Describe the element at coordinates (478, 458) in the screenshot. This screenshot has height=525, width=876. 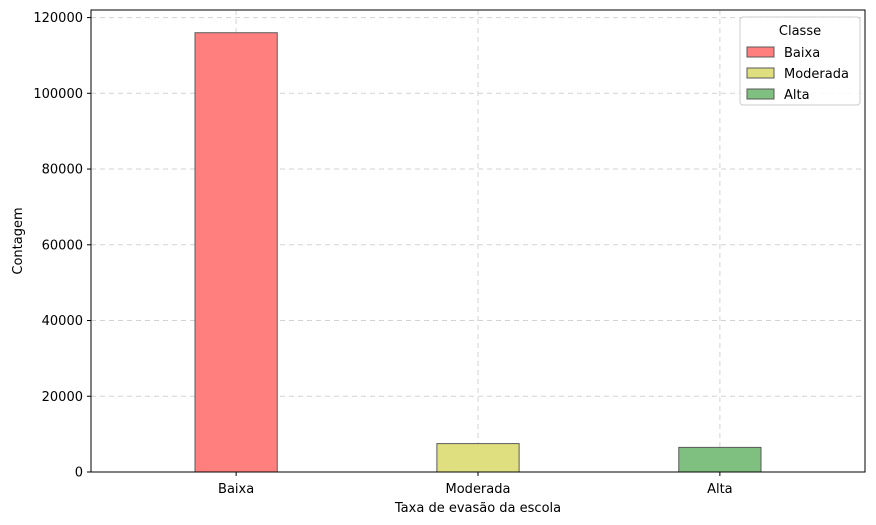
I see `bar-moderada` at that location.